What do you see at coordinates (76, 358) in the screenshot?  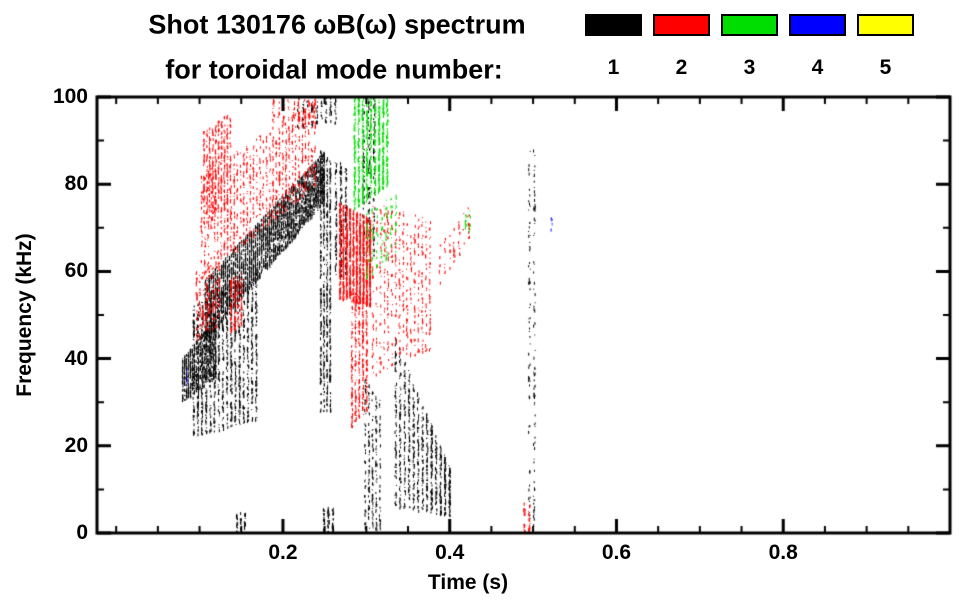 I see `y-tick-label-40: 40` at bounding box center [76, 358].